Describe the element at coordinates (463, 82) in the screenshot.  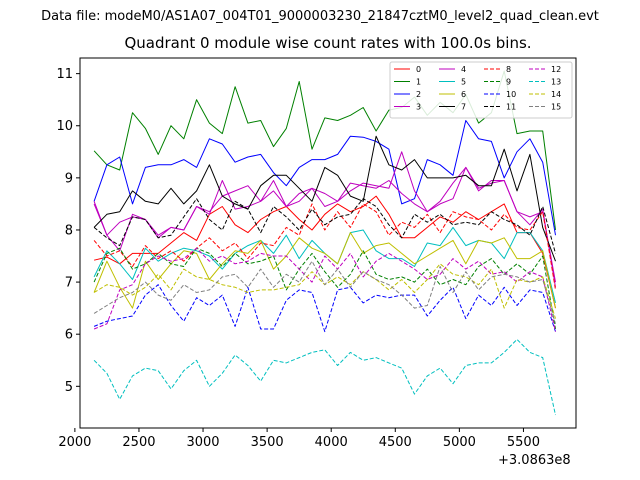
I see `legend-label-5: 5` at that location.